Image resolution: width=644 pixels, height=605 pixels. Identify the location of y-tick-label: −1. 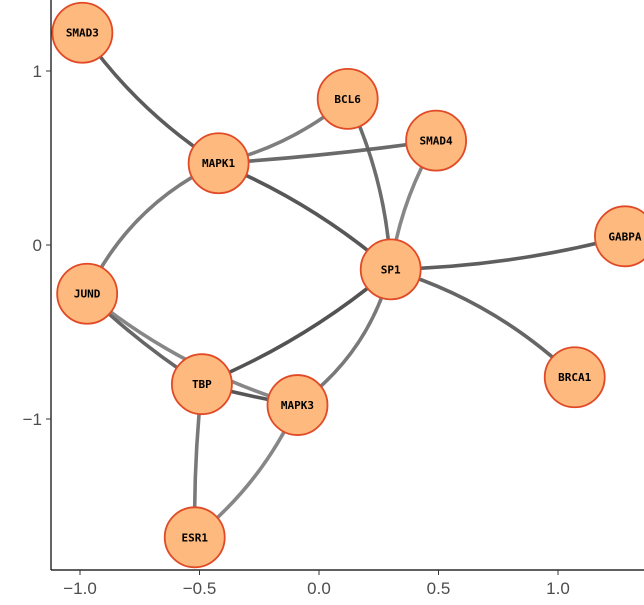
(32, 419).